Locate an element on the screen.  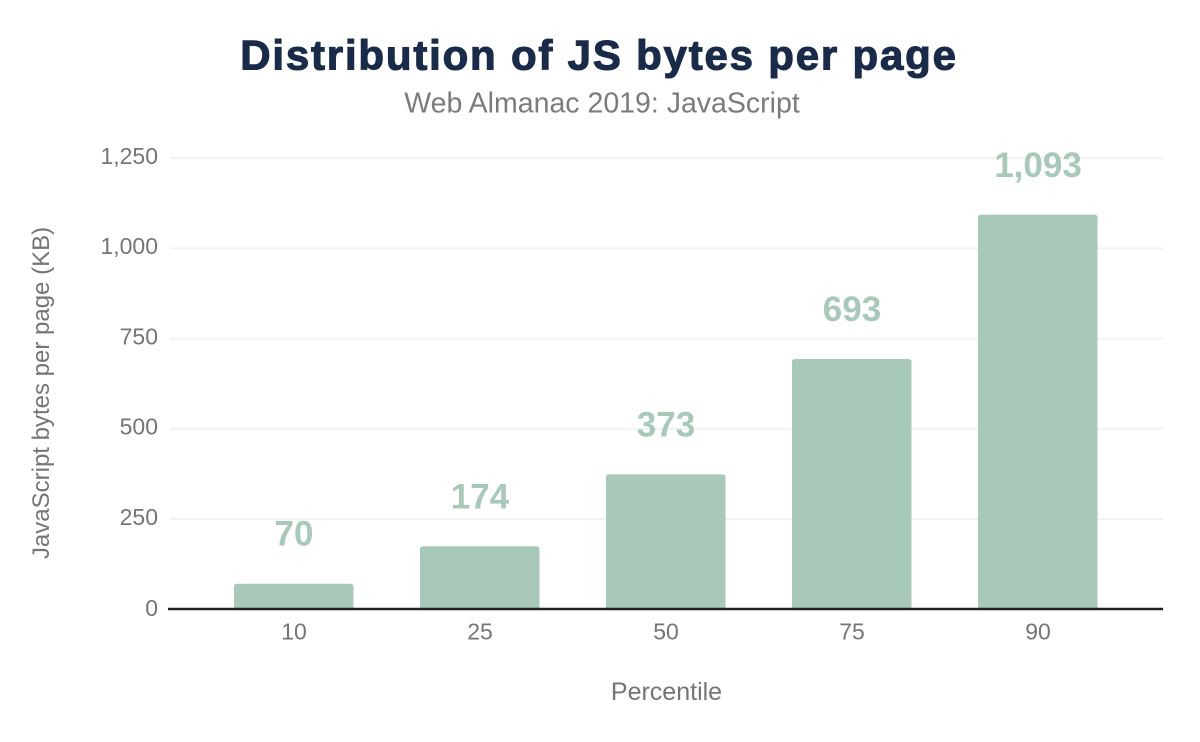
svg-text: 174 is located at coordinates (480, 496).